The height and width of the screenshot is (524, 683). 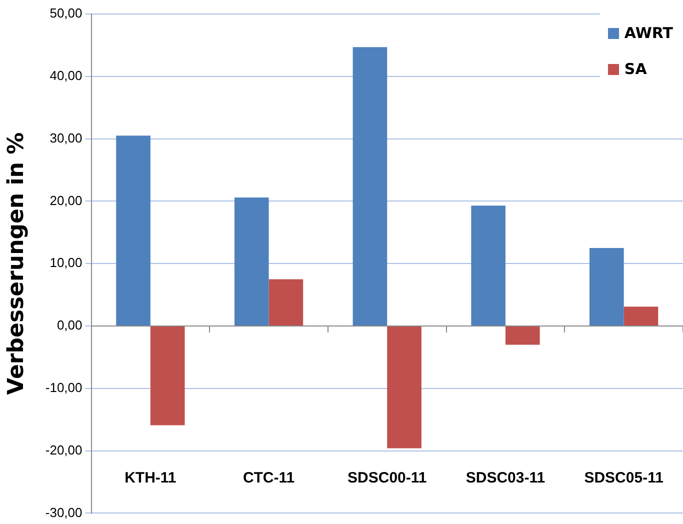 I want to click on legend-label: SA, so click(x=635, y=69).